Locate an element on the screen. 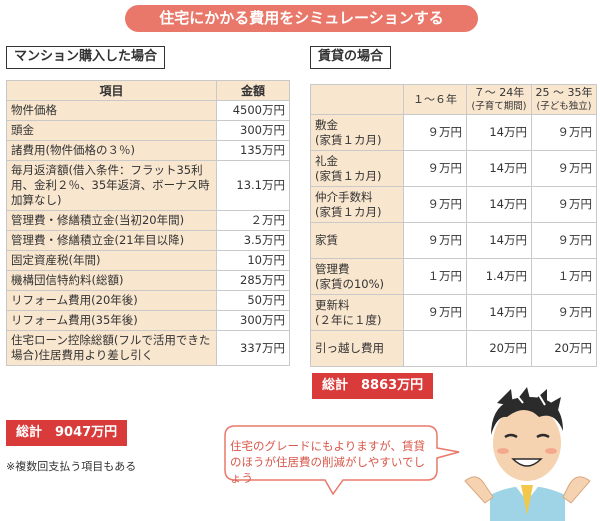  table-header-row: １〜６年 ７〜 24年 (子育て期間) 25 〜 35年 (子ども独立) is located at coordinates (453, 99).